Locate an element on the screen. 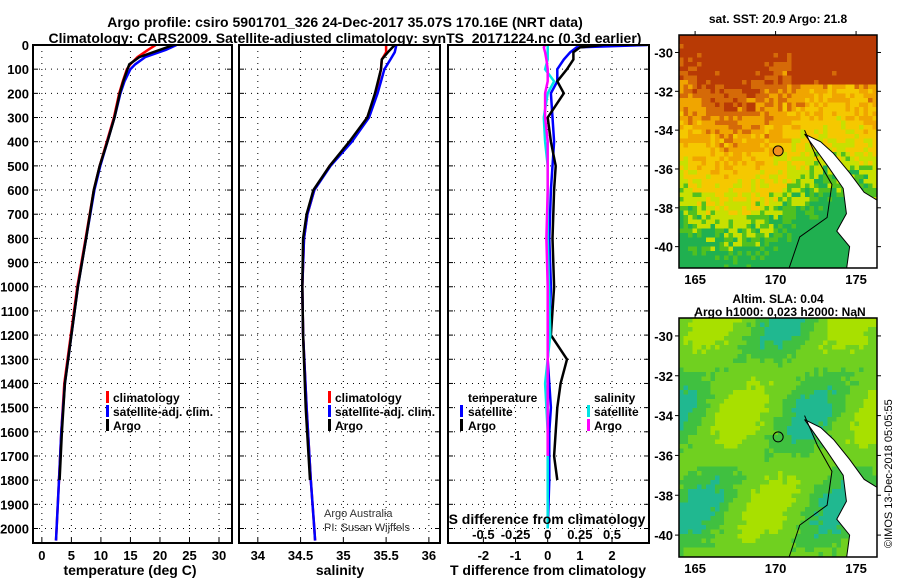 This screenshot has height=580, width=900. legend-swatch-satellite is located at coordinates (107, 411).